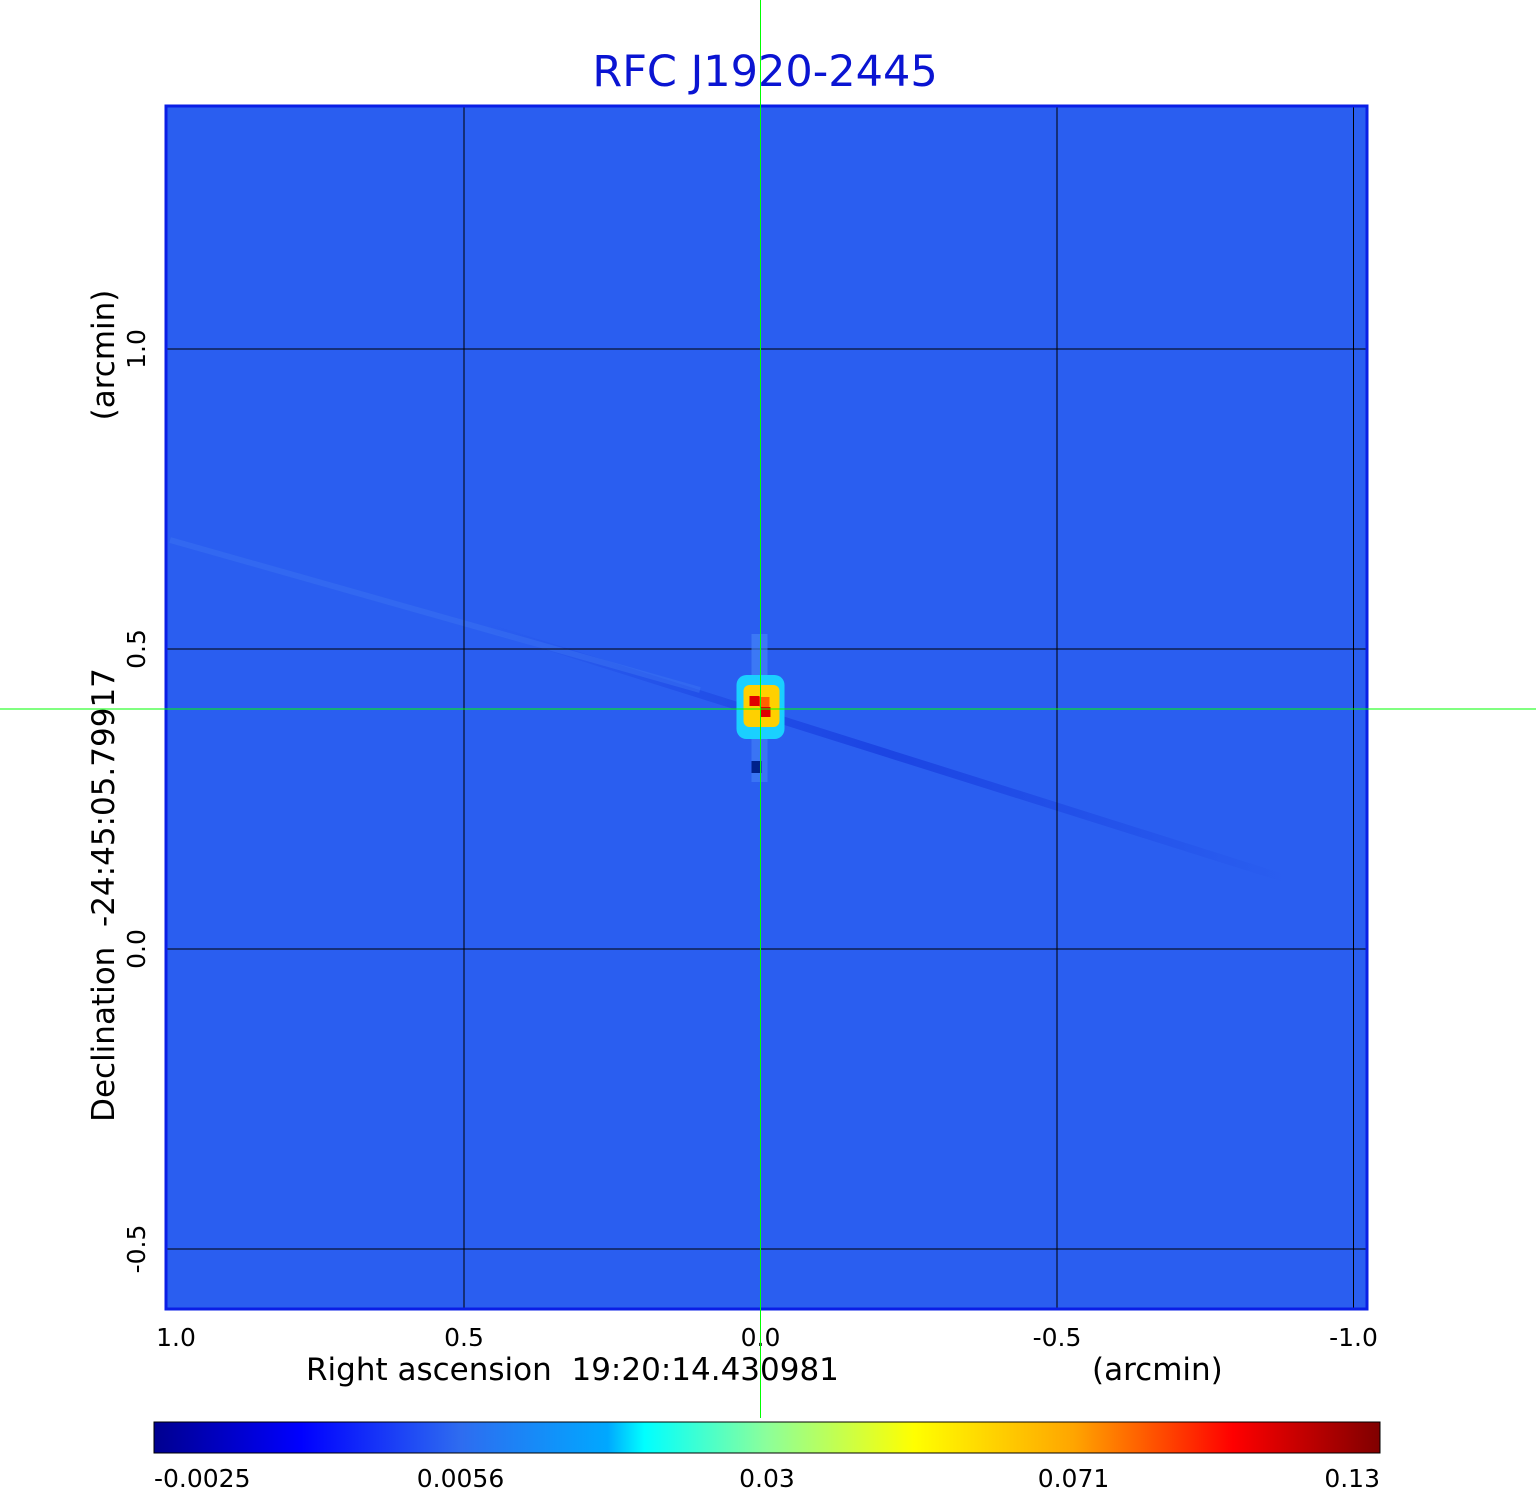 The height and width of the screenshot is (1511, 1536). I want to click on x-tick-label: -0.5, so click(1057, 1337).